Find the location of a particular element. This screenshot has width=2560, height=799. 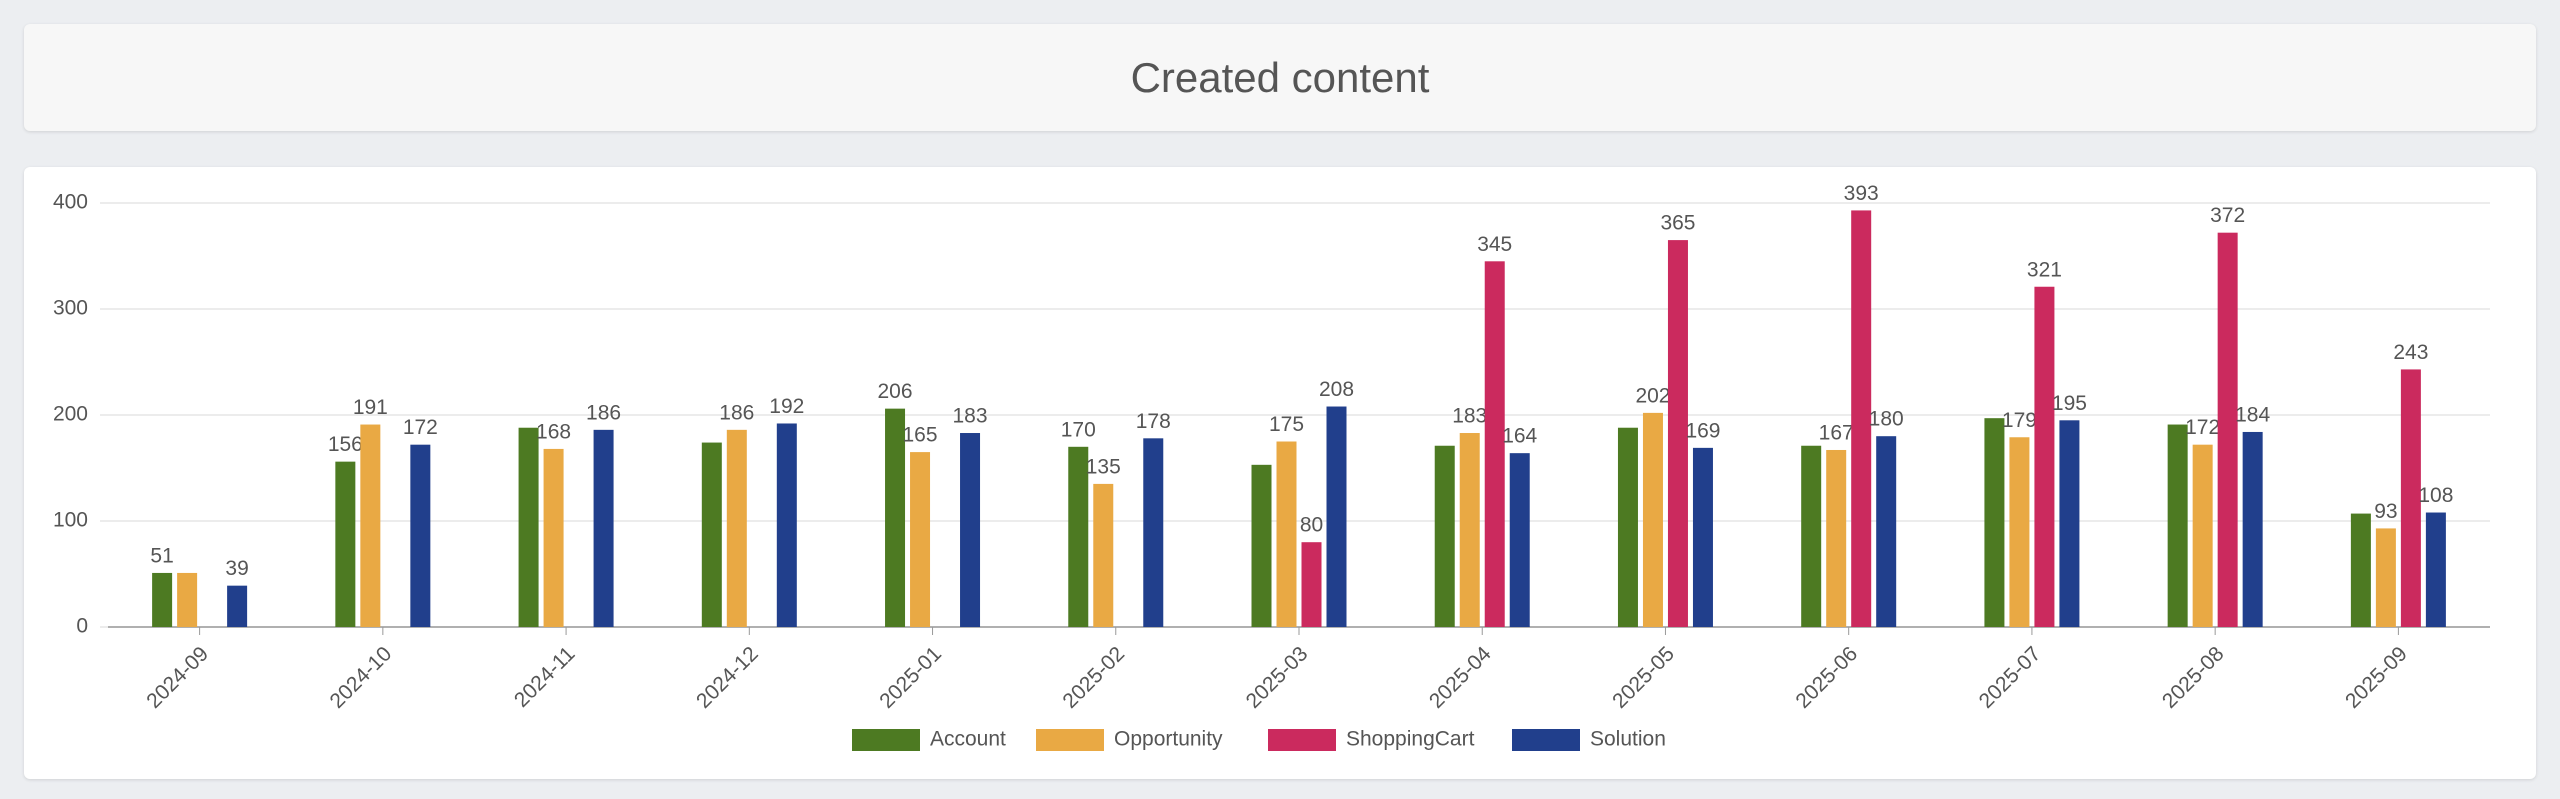

data-label: 202 is located at coordinates (1652, 395).